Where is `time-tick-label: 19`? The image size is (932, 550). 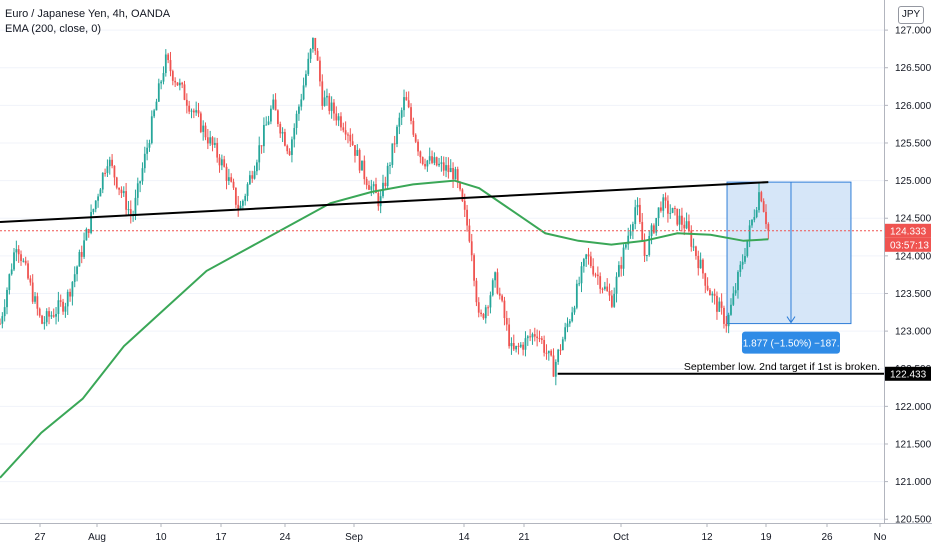 time-tick-label: 19 is located at coordinates (766, 537).